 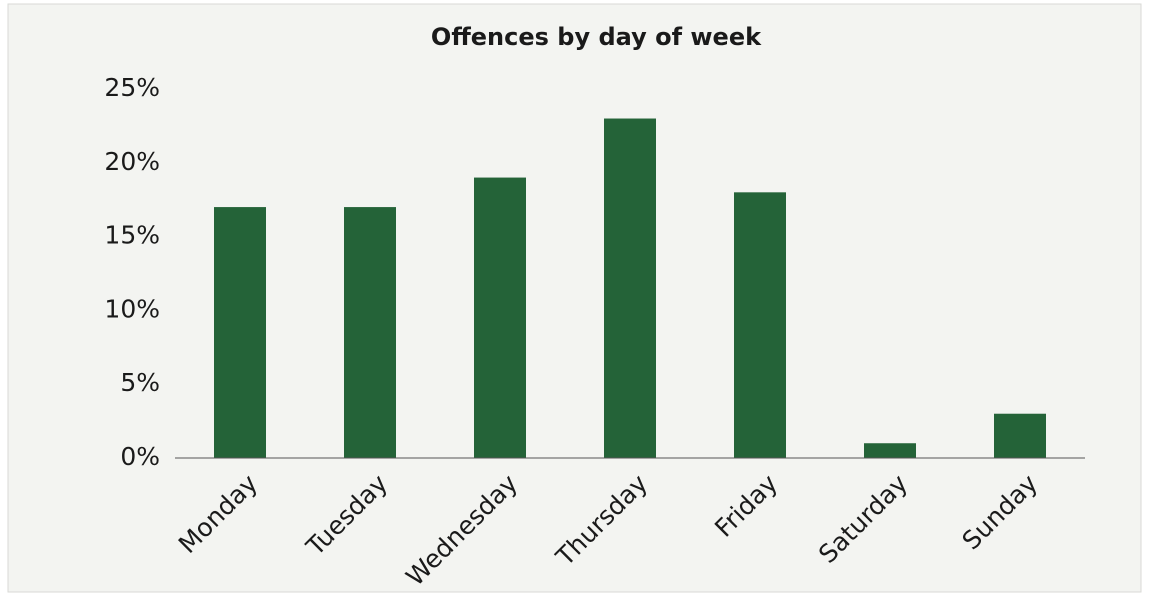 I want to click on y-tick-label: 5%, so click(x=140, y=382).